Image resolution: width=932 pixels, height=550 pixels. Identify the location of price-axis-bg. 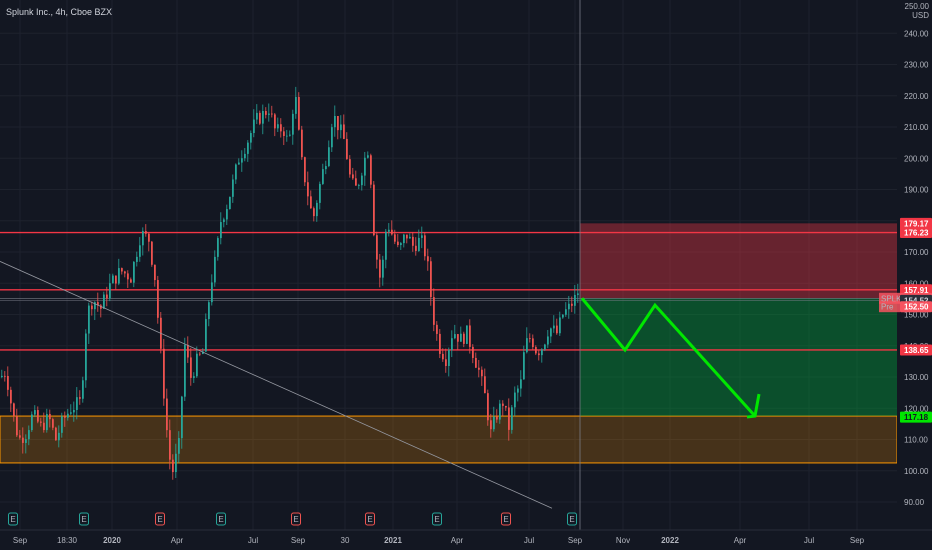
(914, 275).